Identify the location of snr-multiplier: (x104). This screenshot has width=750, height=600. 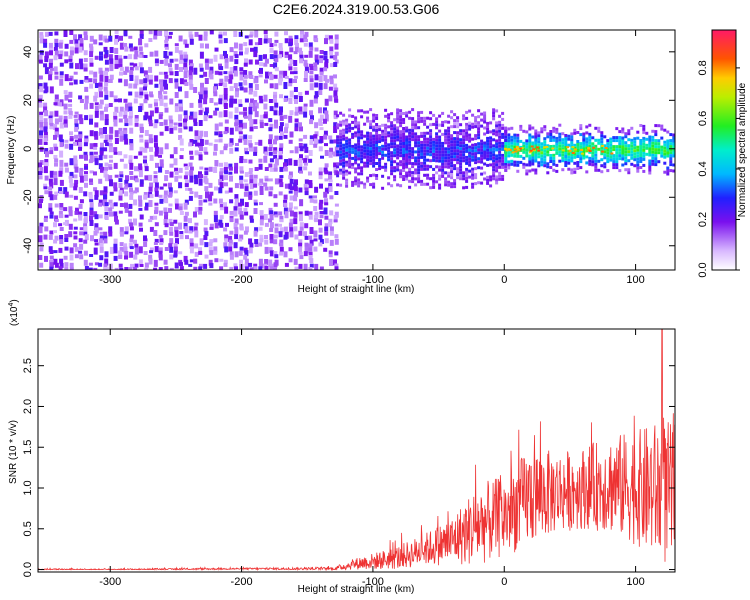
(14, 312).